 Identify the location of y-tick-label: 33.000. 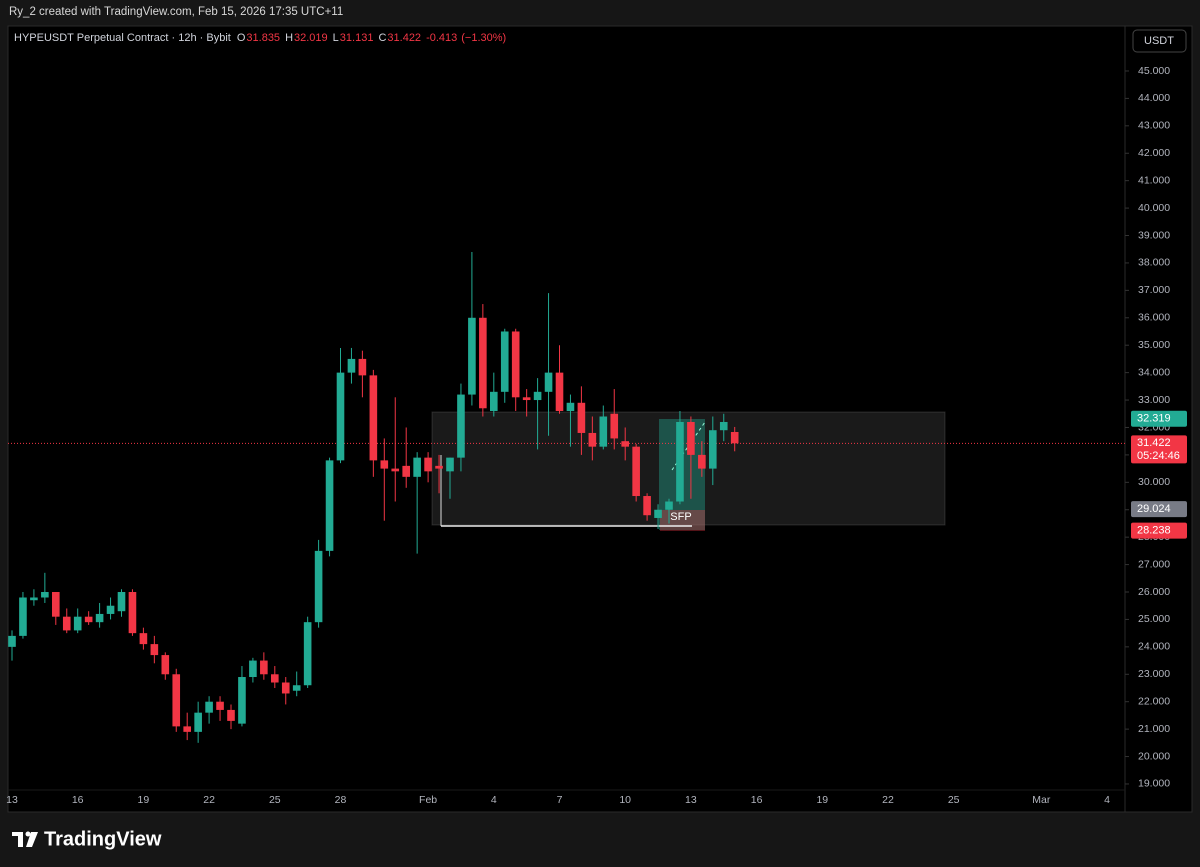
(1154, 400).